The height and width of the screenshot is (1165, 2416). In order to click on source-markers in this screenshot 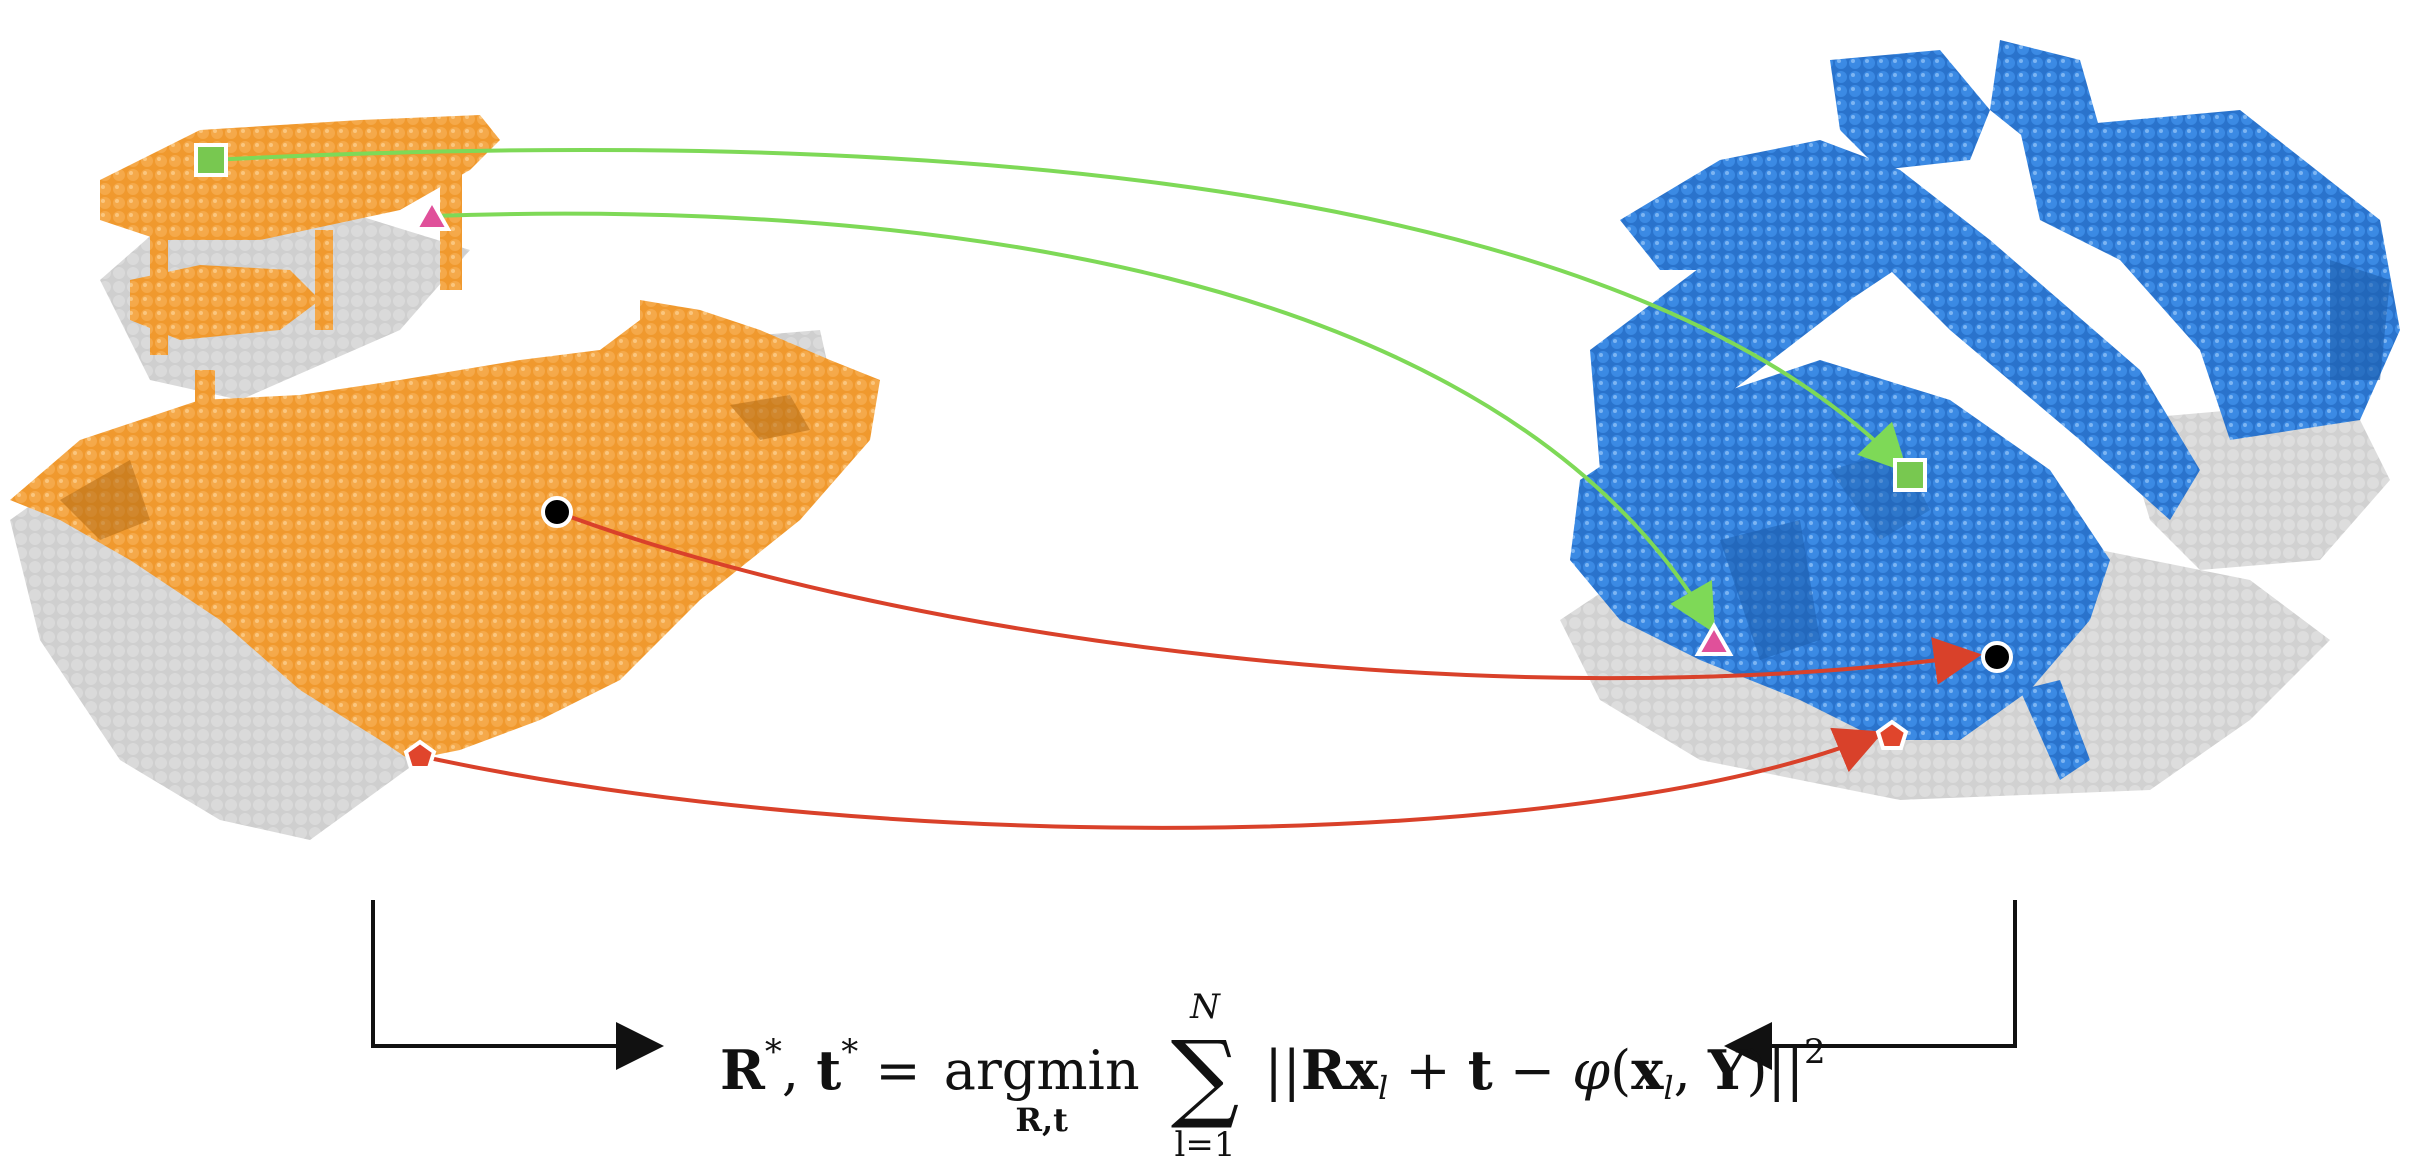, I will do `click(383, 456)`.